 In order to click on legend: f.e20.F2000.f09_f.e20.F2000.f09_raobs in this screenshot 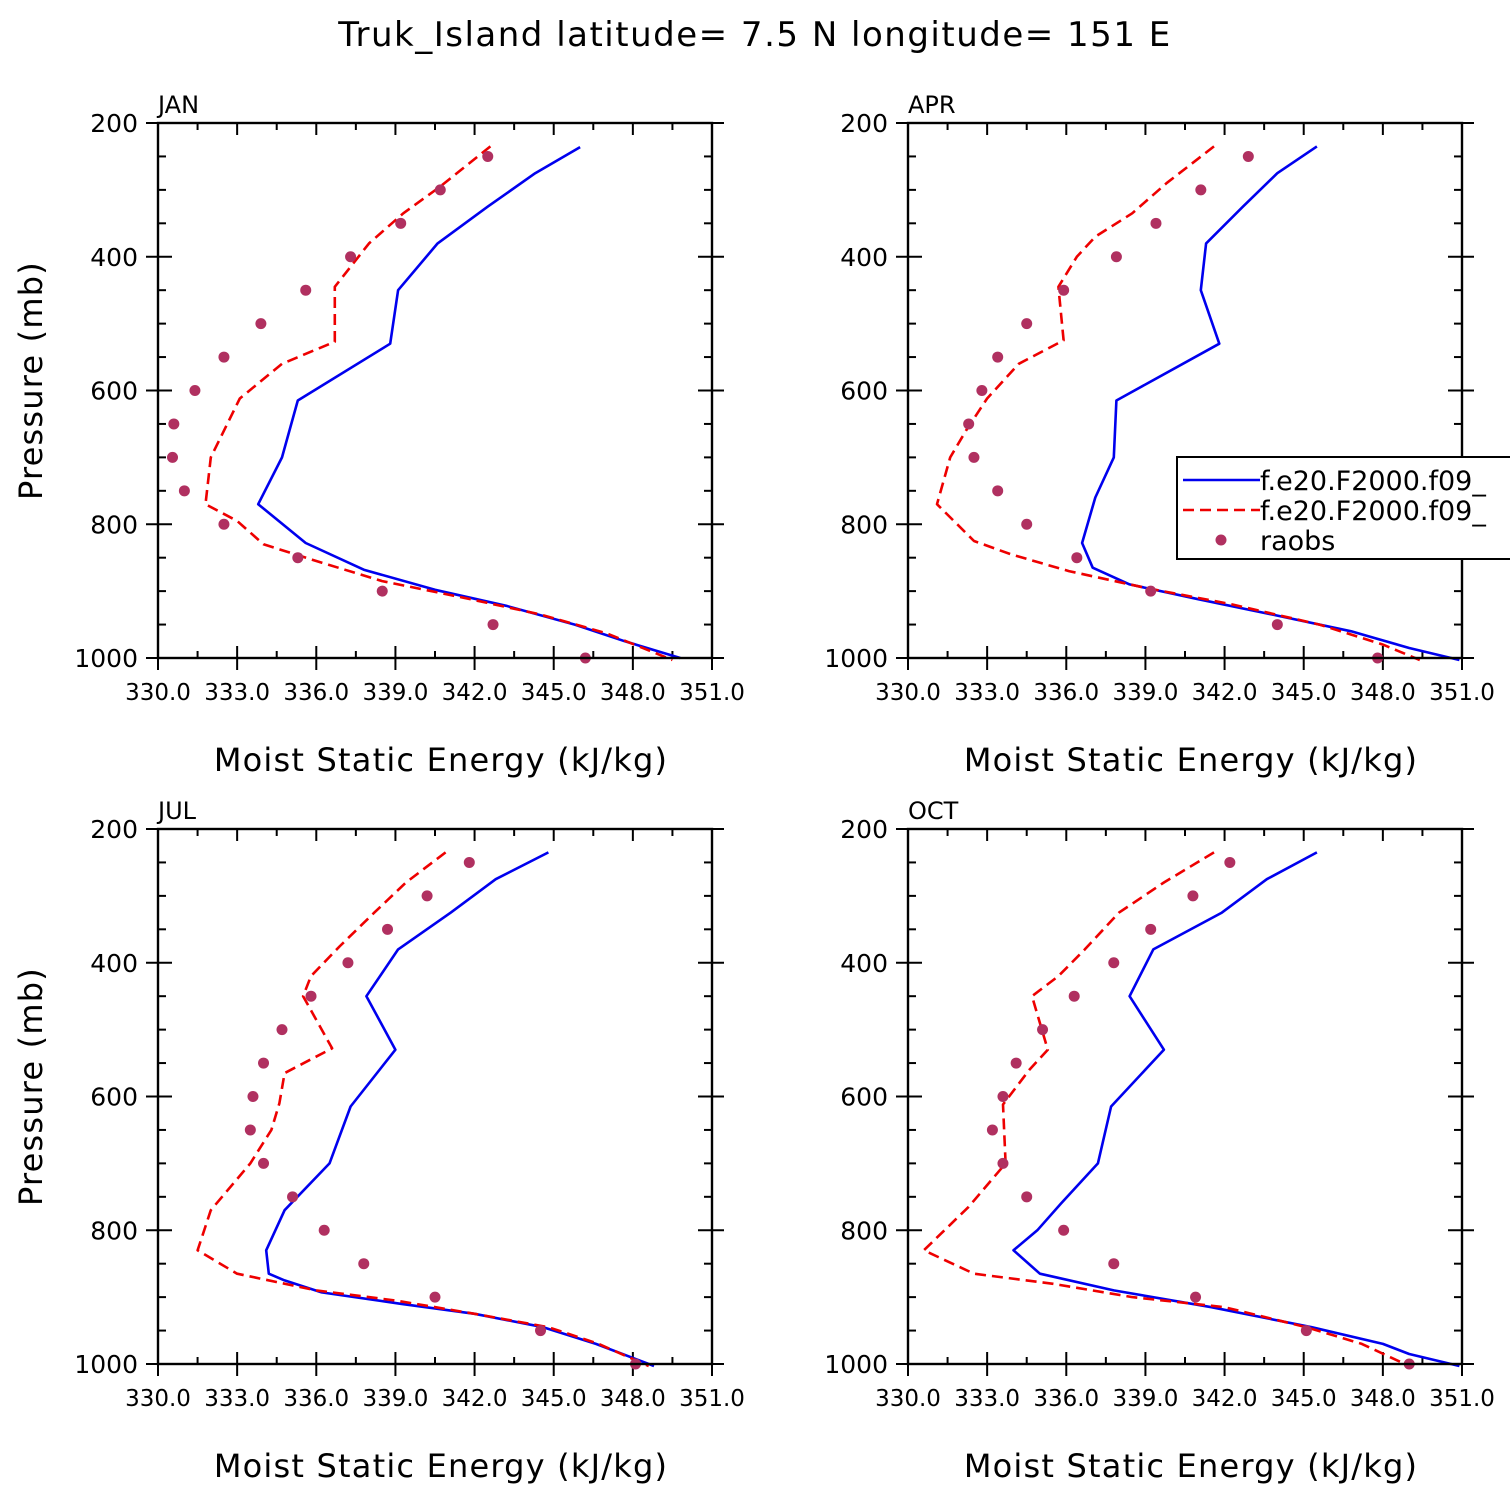, I will do `click(1343, 508)`.